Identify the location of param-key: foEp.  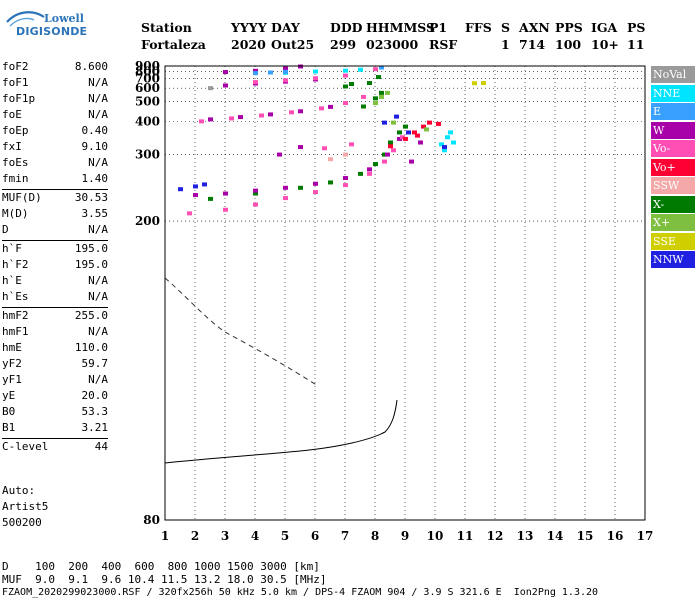
(15, 130).